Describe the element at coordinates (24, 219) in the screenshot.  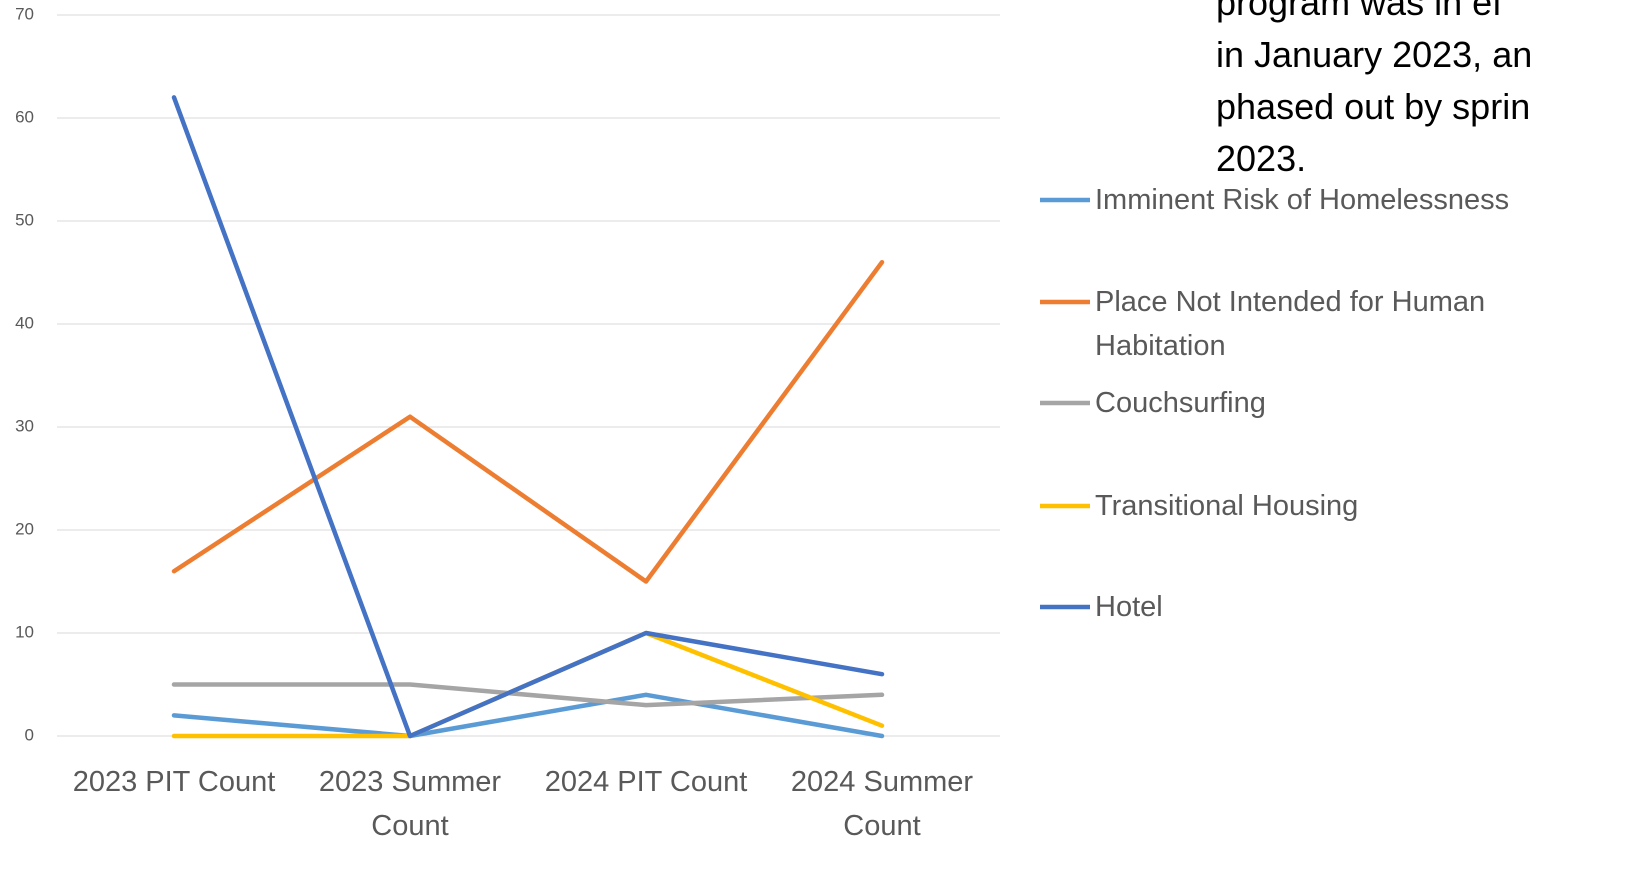
I see `y-tick-label: 50` at that location.